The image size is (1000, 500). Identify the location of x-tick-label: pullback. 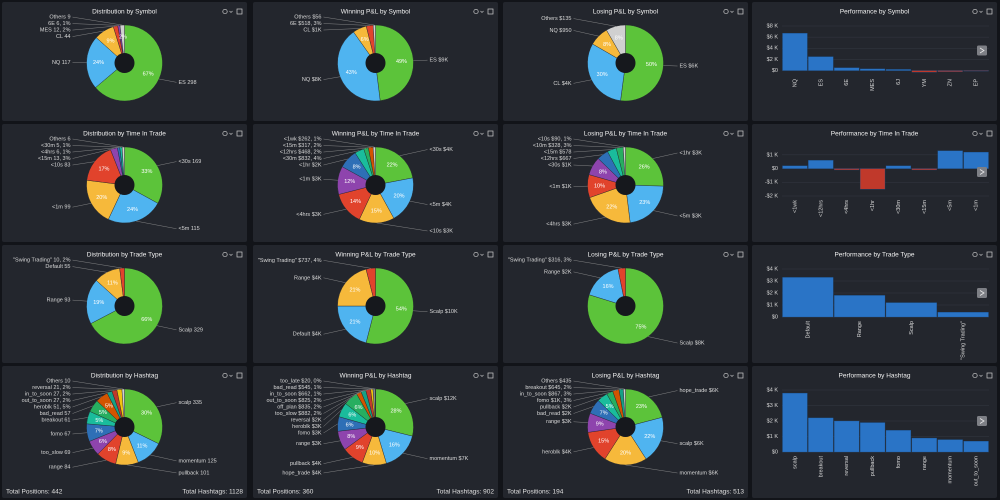
(873, 466).